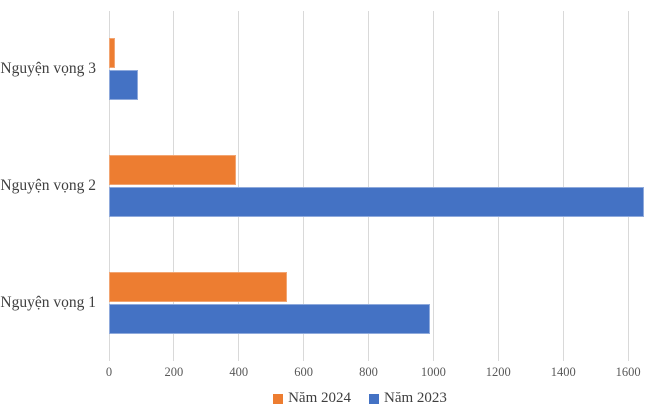 Image resolution: width=660 pixels, height=417 pixels. I want to click on x-tick-label: 400, so click(239, 372).